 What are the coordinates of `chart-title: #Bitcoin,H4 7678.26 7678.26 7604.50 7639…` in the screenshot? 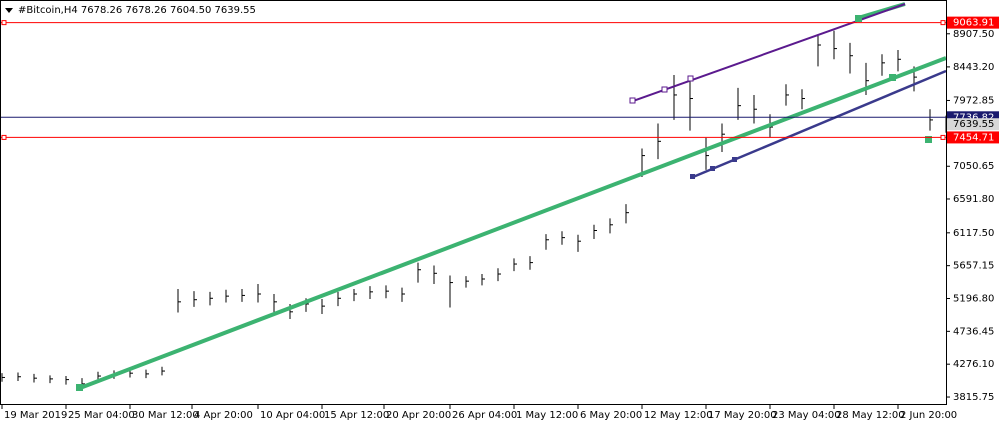 It's located at (137, 10).